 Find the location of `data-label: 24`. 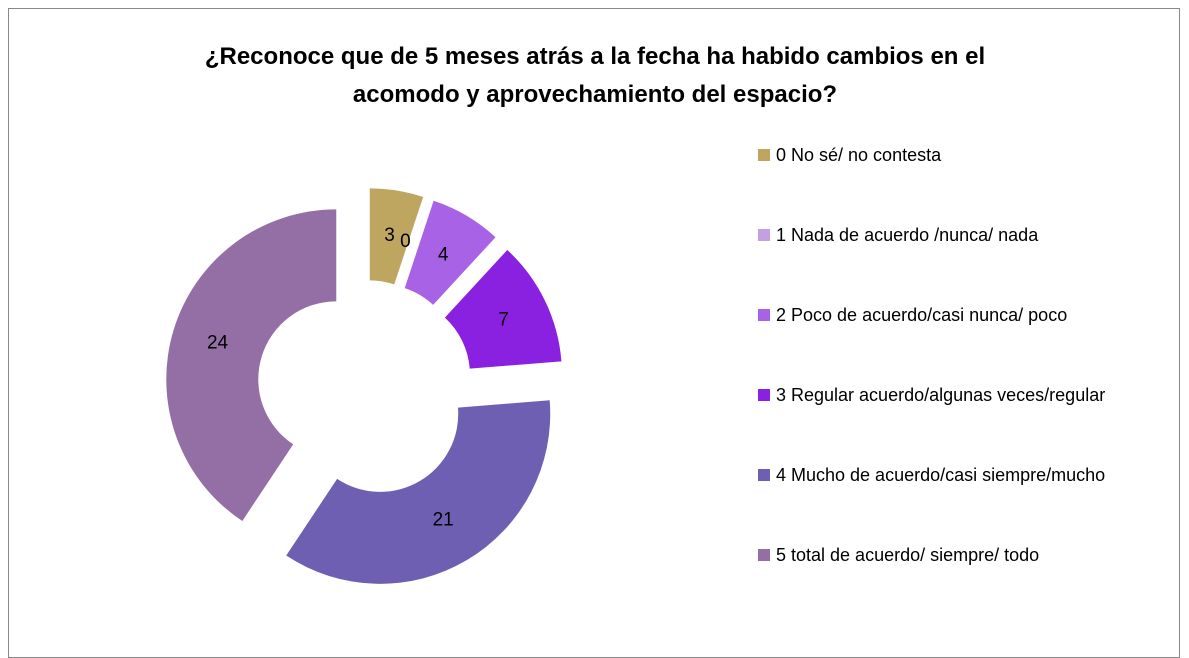

data-label: 24 is located at coordinates (218, 343).